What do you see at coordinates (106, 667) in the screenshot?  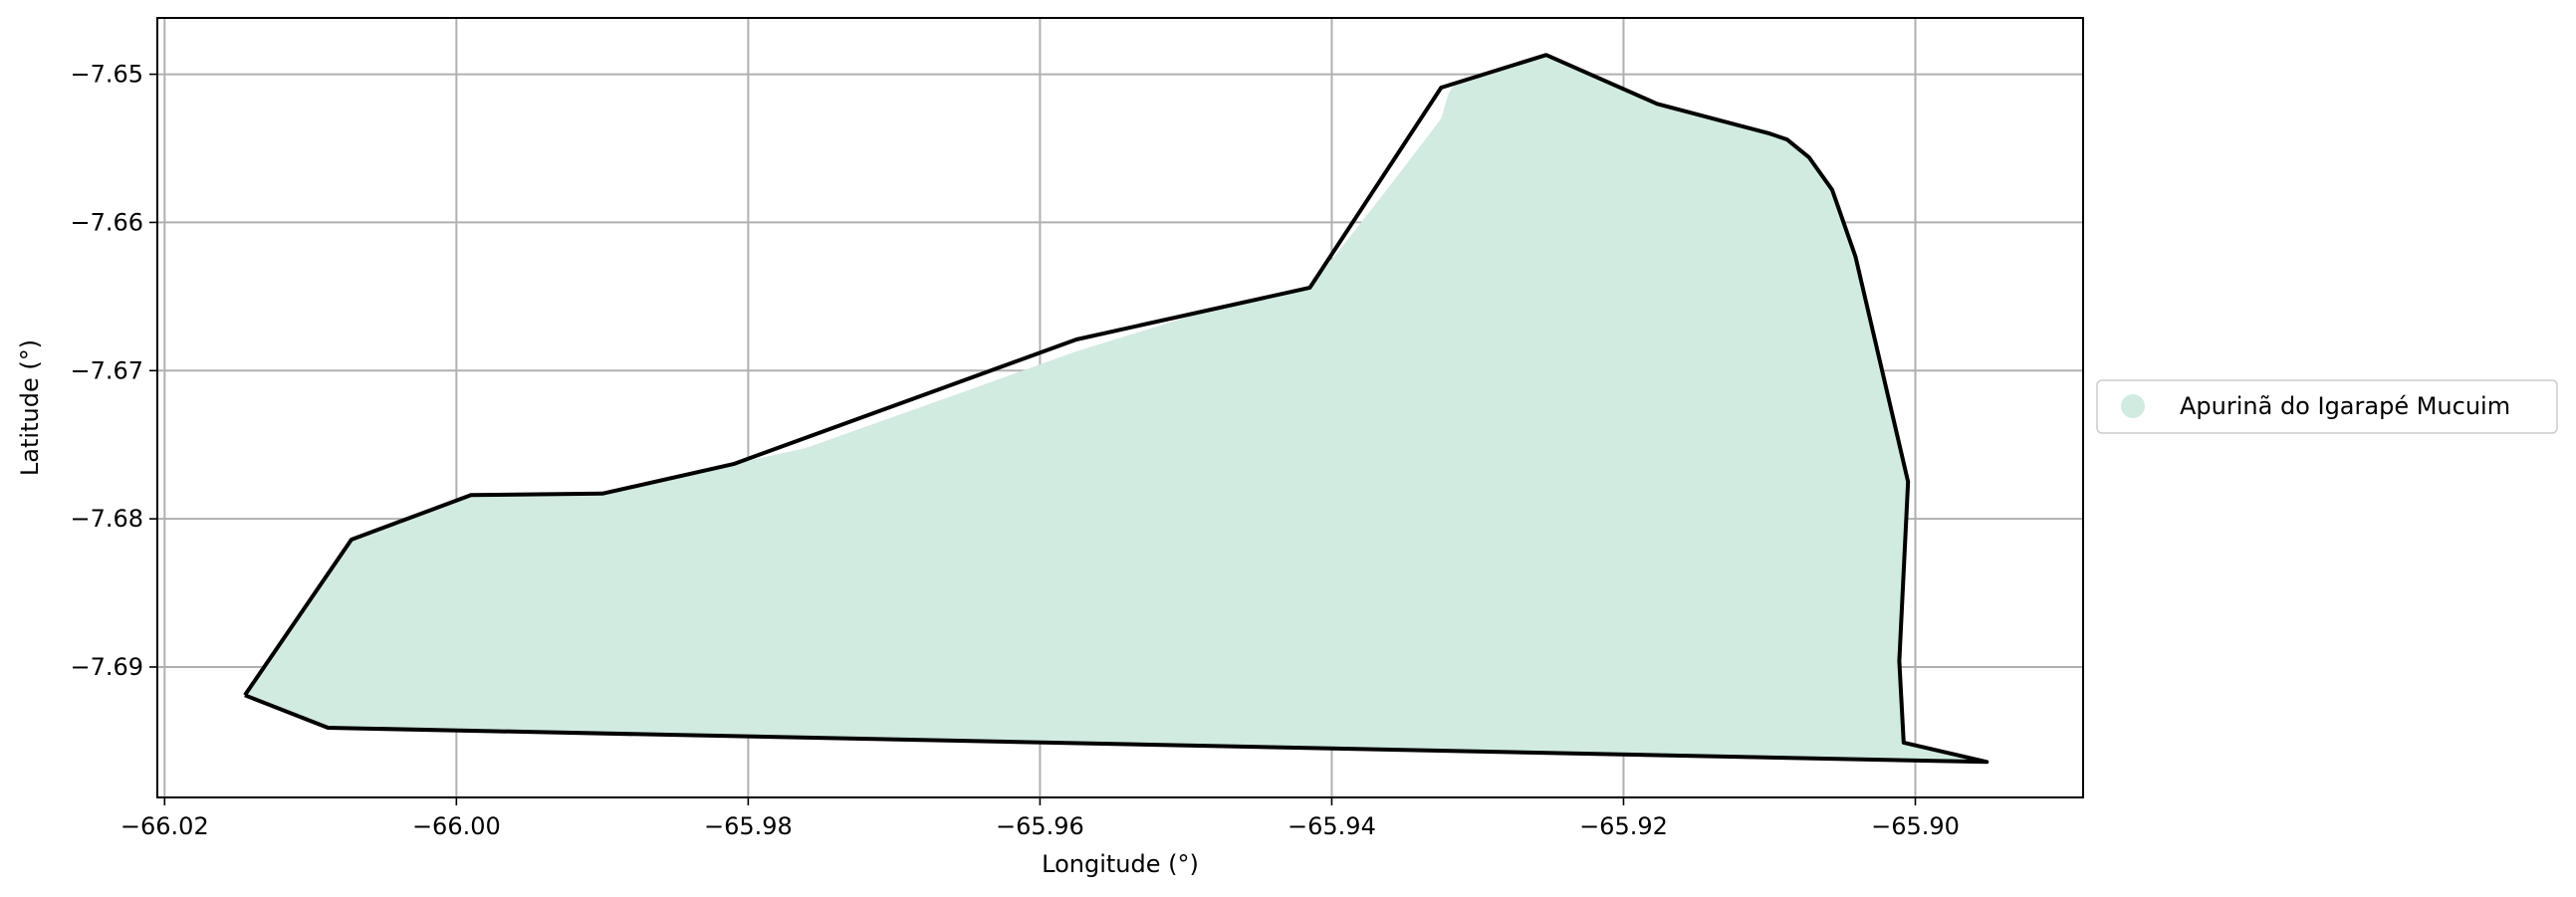 I see `y-tick-label: −7.69` at bounding box center [106, 667].